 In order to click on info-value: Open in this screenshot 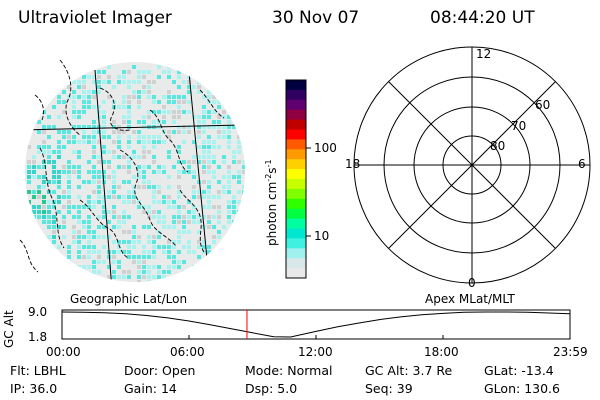, I will do `click(179, 370)`.